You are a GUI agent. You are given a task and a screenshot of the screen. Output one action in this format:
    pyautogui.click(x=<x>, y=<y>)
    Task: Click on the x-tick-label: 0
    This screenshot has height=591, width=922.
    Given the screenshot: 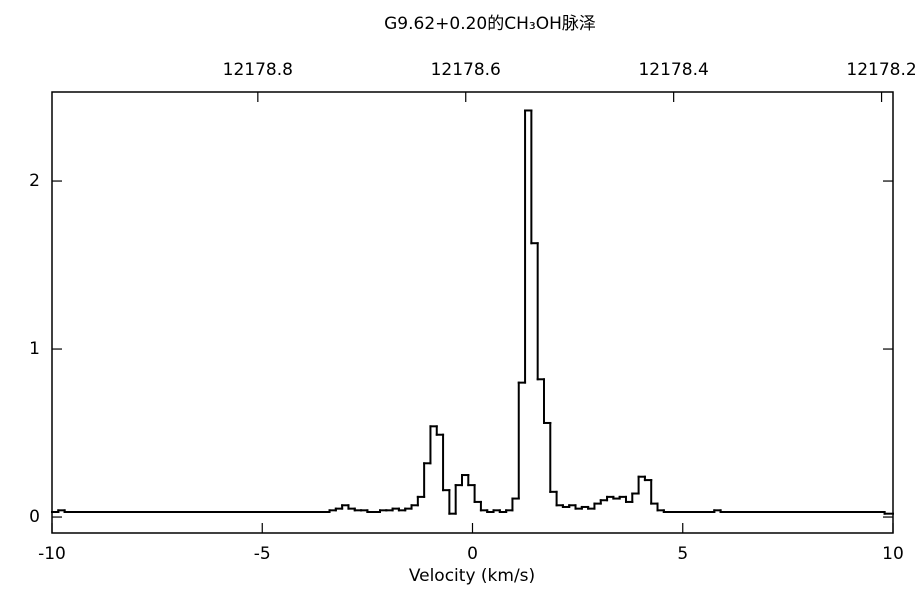 What is the action you would take?
    pyautogui.click(x=472, y=554)
    